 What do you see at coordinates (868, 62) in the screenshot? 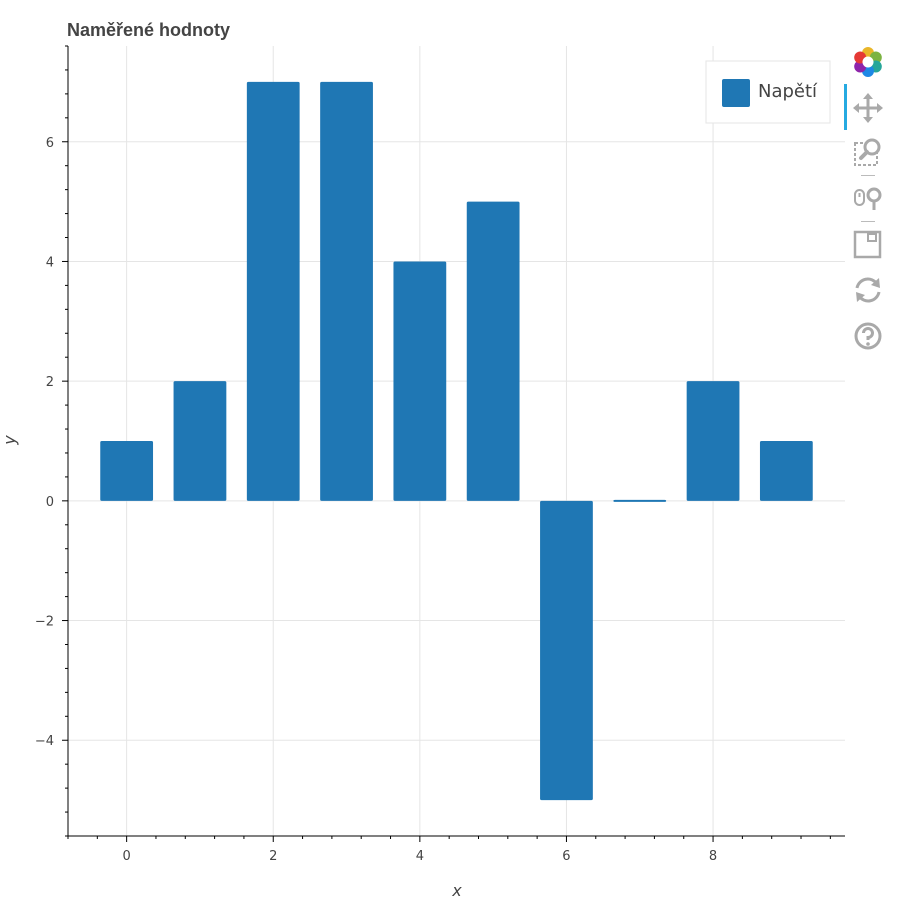
I see `bokeh-logo-icon` at bounding box center [868, 62].